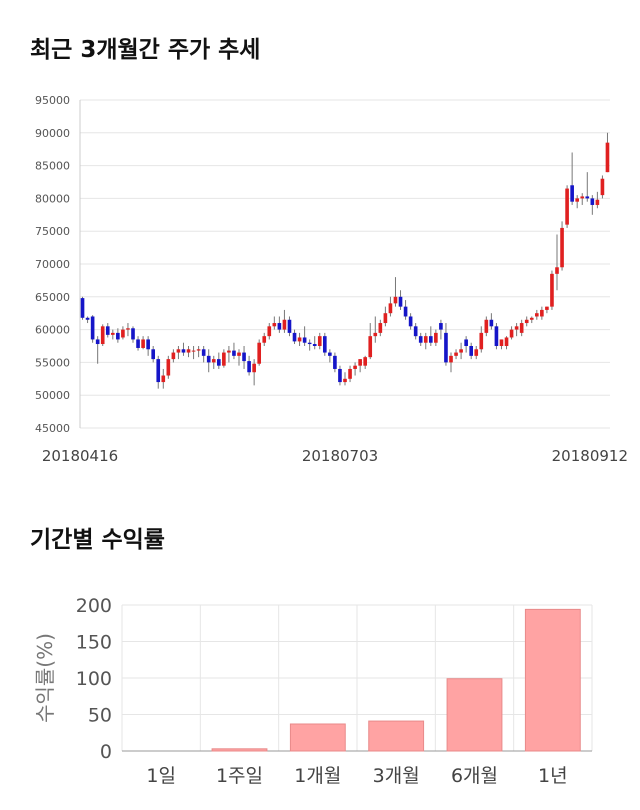  Describe the element at coordinates (52, 166) in the screenshot. I see `y-tick-label: 85000` at that location.